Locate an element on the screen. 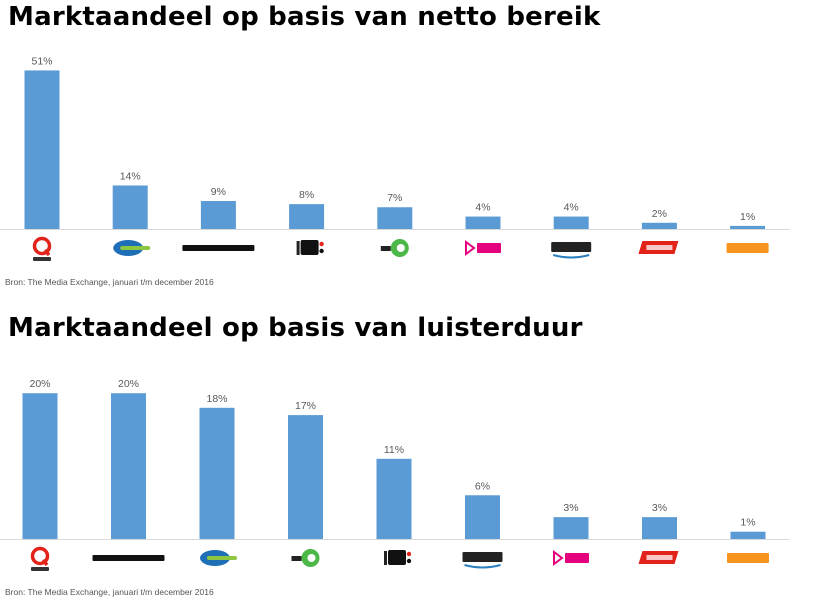 This screenshot has width=815, height=602. data-label-radio-538: 11% is located at coordinates (394, 450).